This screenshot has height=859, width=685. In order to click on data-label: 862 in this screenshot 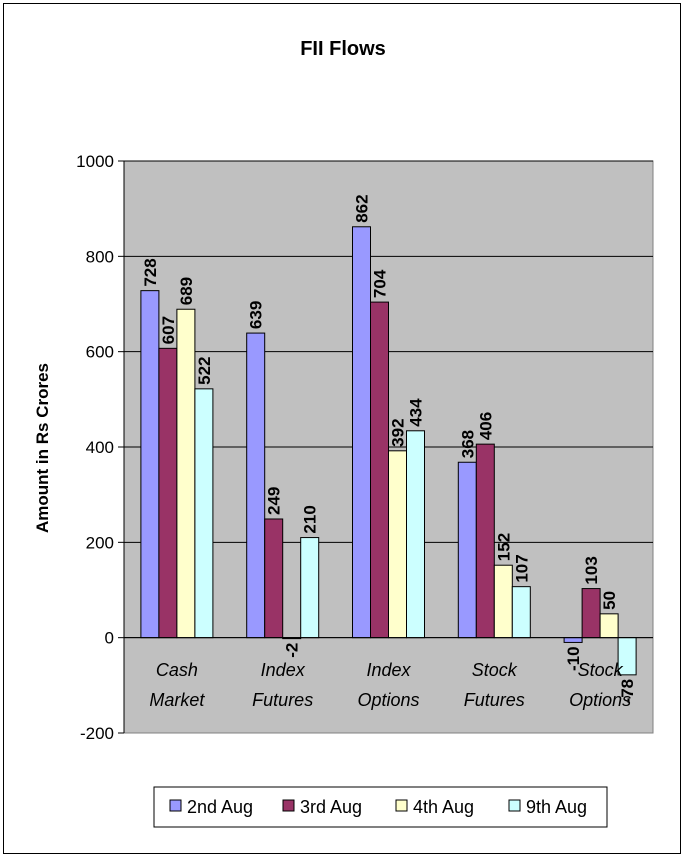, I will do `click(362, 208)`.